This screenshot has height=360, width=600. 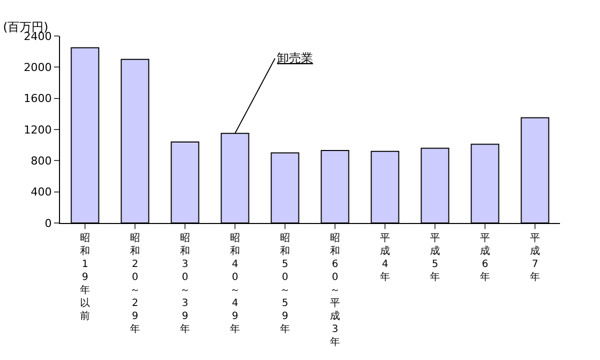 What do you see at coordinates (41, 192) in the screenshot?
I see `y-tick-label: 400` at bounding box center [41, 192].